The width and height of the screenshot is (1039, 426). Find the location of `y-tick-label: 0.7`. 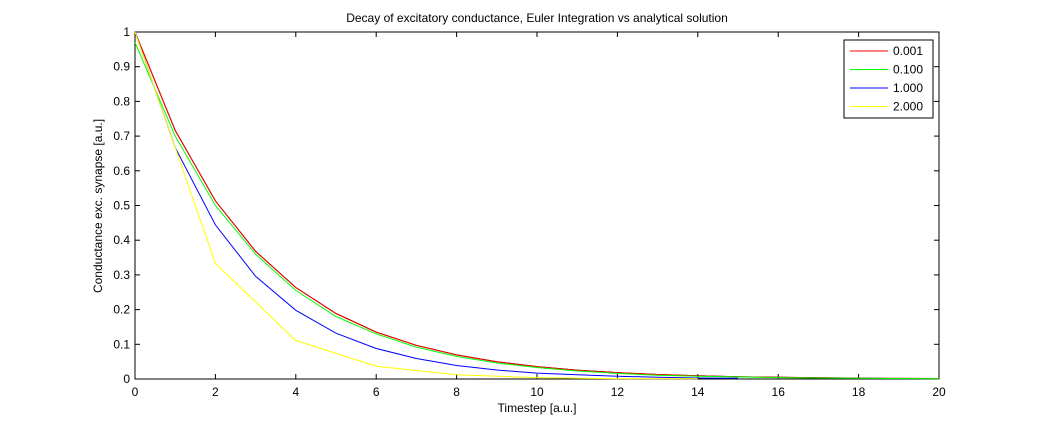

y-tick-label: 0.7 is located at coordinates (121, 136).